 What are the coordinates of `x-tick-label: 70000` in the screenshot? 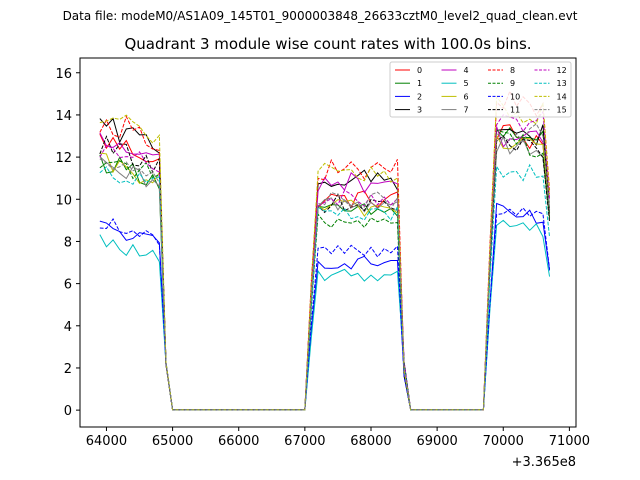 It's located at (503, 441).